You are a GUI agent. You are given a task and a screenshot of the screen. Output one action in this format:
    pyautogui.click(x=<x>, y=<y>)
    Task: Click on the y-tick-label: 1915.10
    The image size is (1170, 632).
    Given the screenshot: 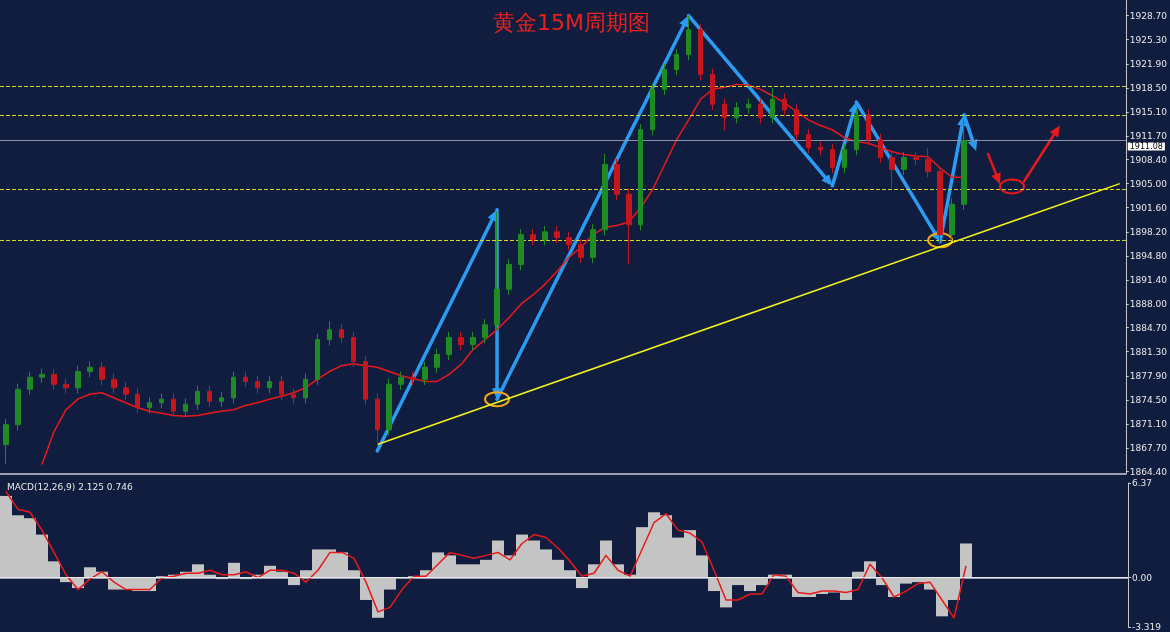 What is the action you would take?
    pyautogui.click(x=1148, y=112)
    